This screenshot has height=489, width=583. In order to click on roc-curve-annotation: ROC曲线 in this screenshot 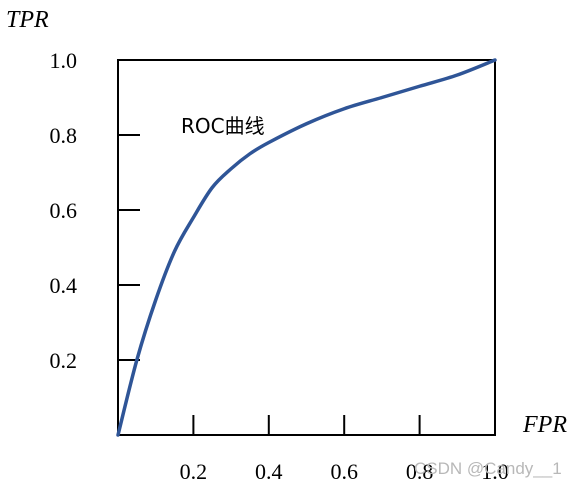, I will do `click(223, 126)`.